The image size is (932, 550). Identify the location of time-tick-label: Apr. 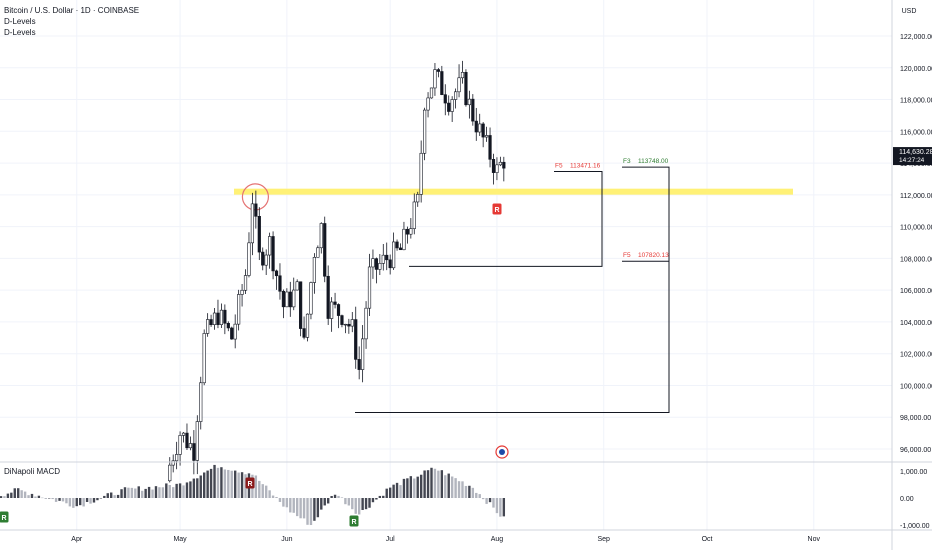
(77, 539).